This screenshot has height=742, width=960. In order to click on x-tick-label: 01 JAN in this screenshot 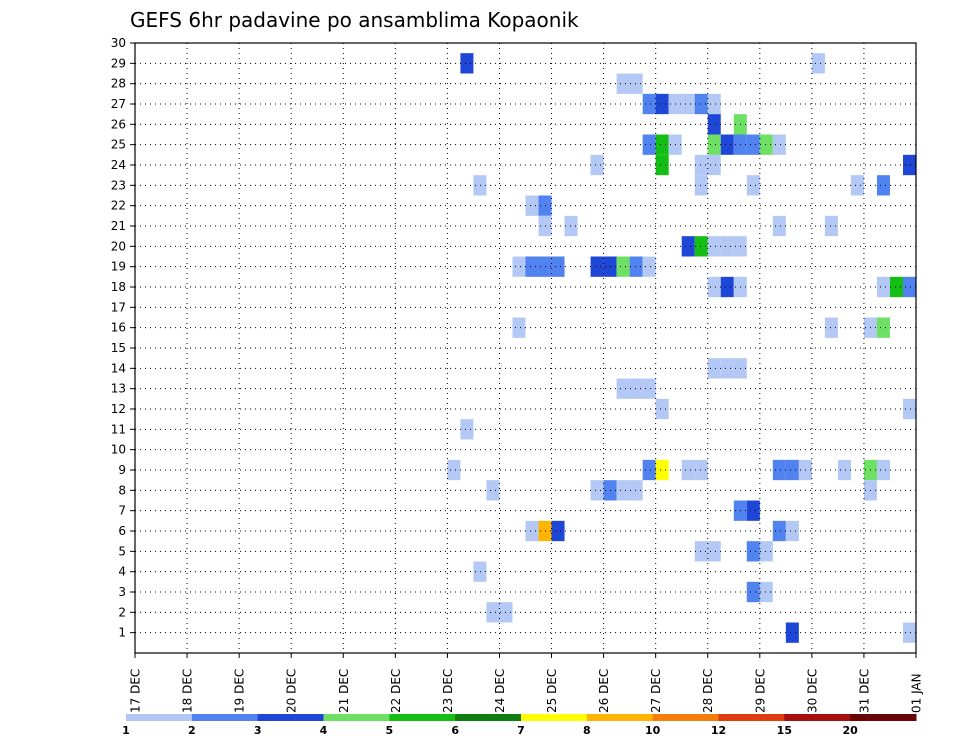, I will do `click(917, 693)`.